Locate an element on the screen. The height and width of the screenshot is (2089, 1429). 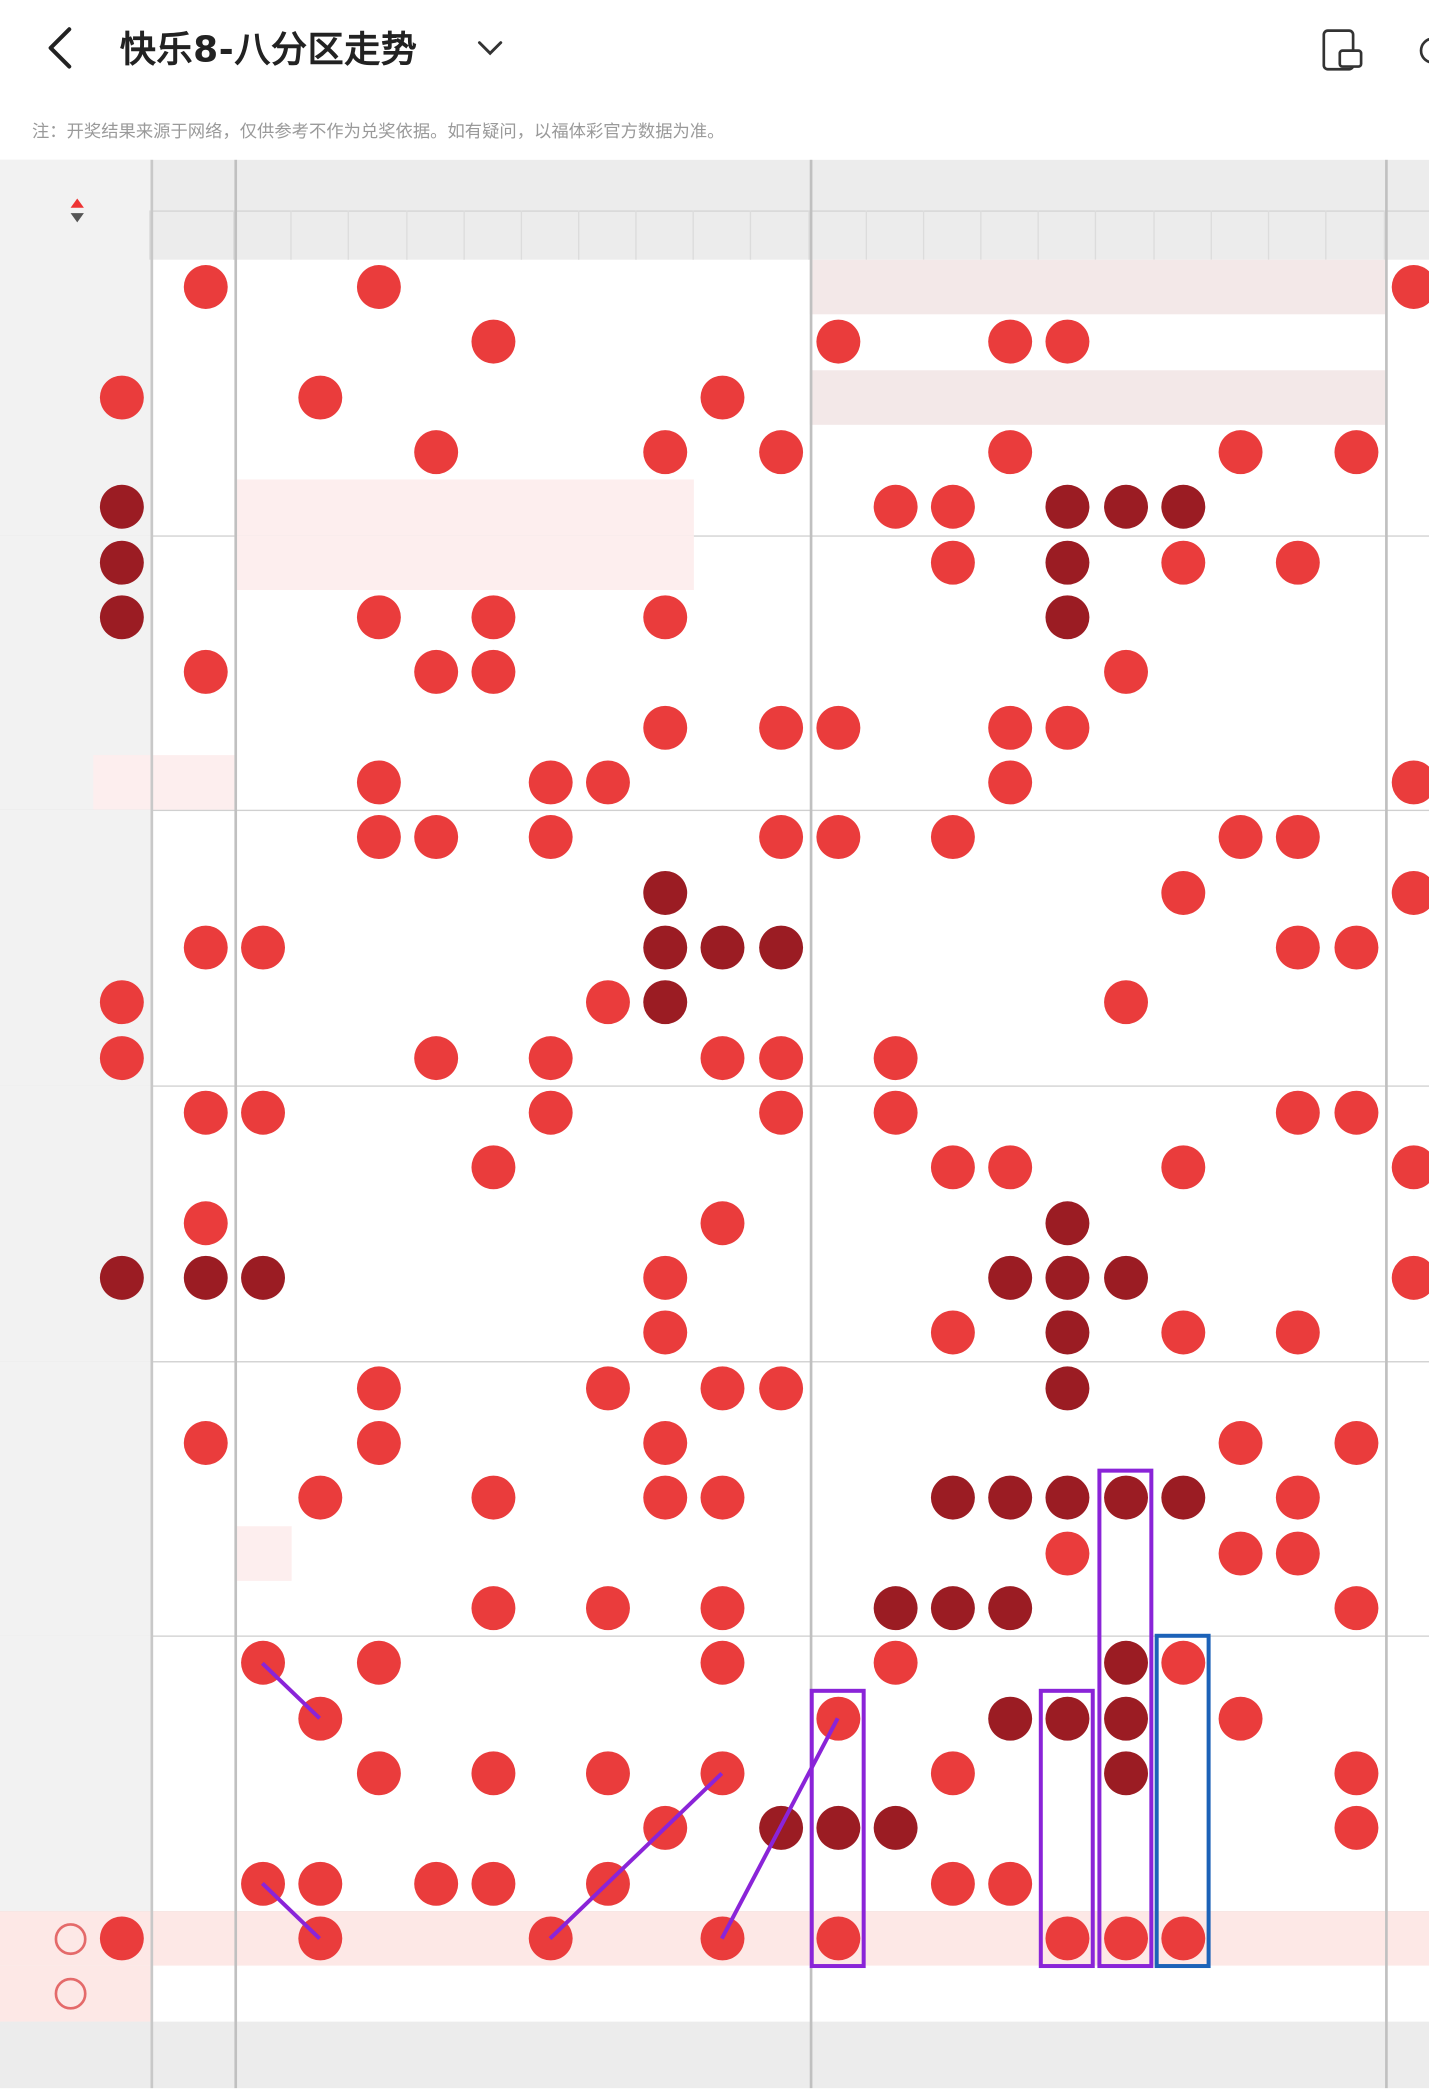
select-row-label is located at coordinates (75, 1994).